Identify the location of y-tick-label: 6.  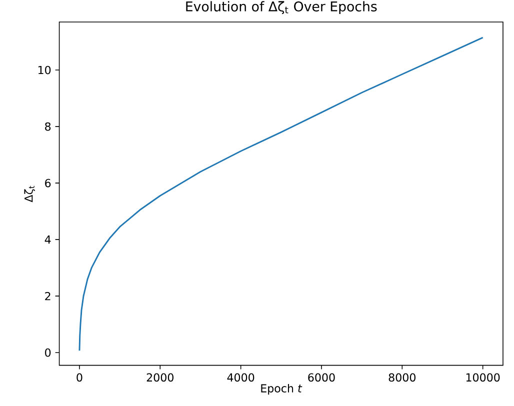
(48, 183).